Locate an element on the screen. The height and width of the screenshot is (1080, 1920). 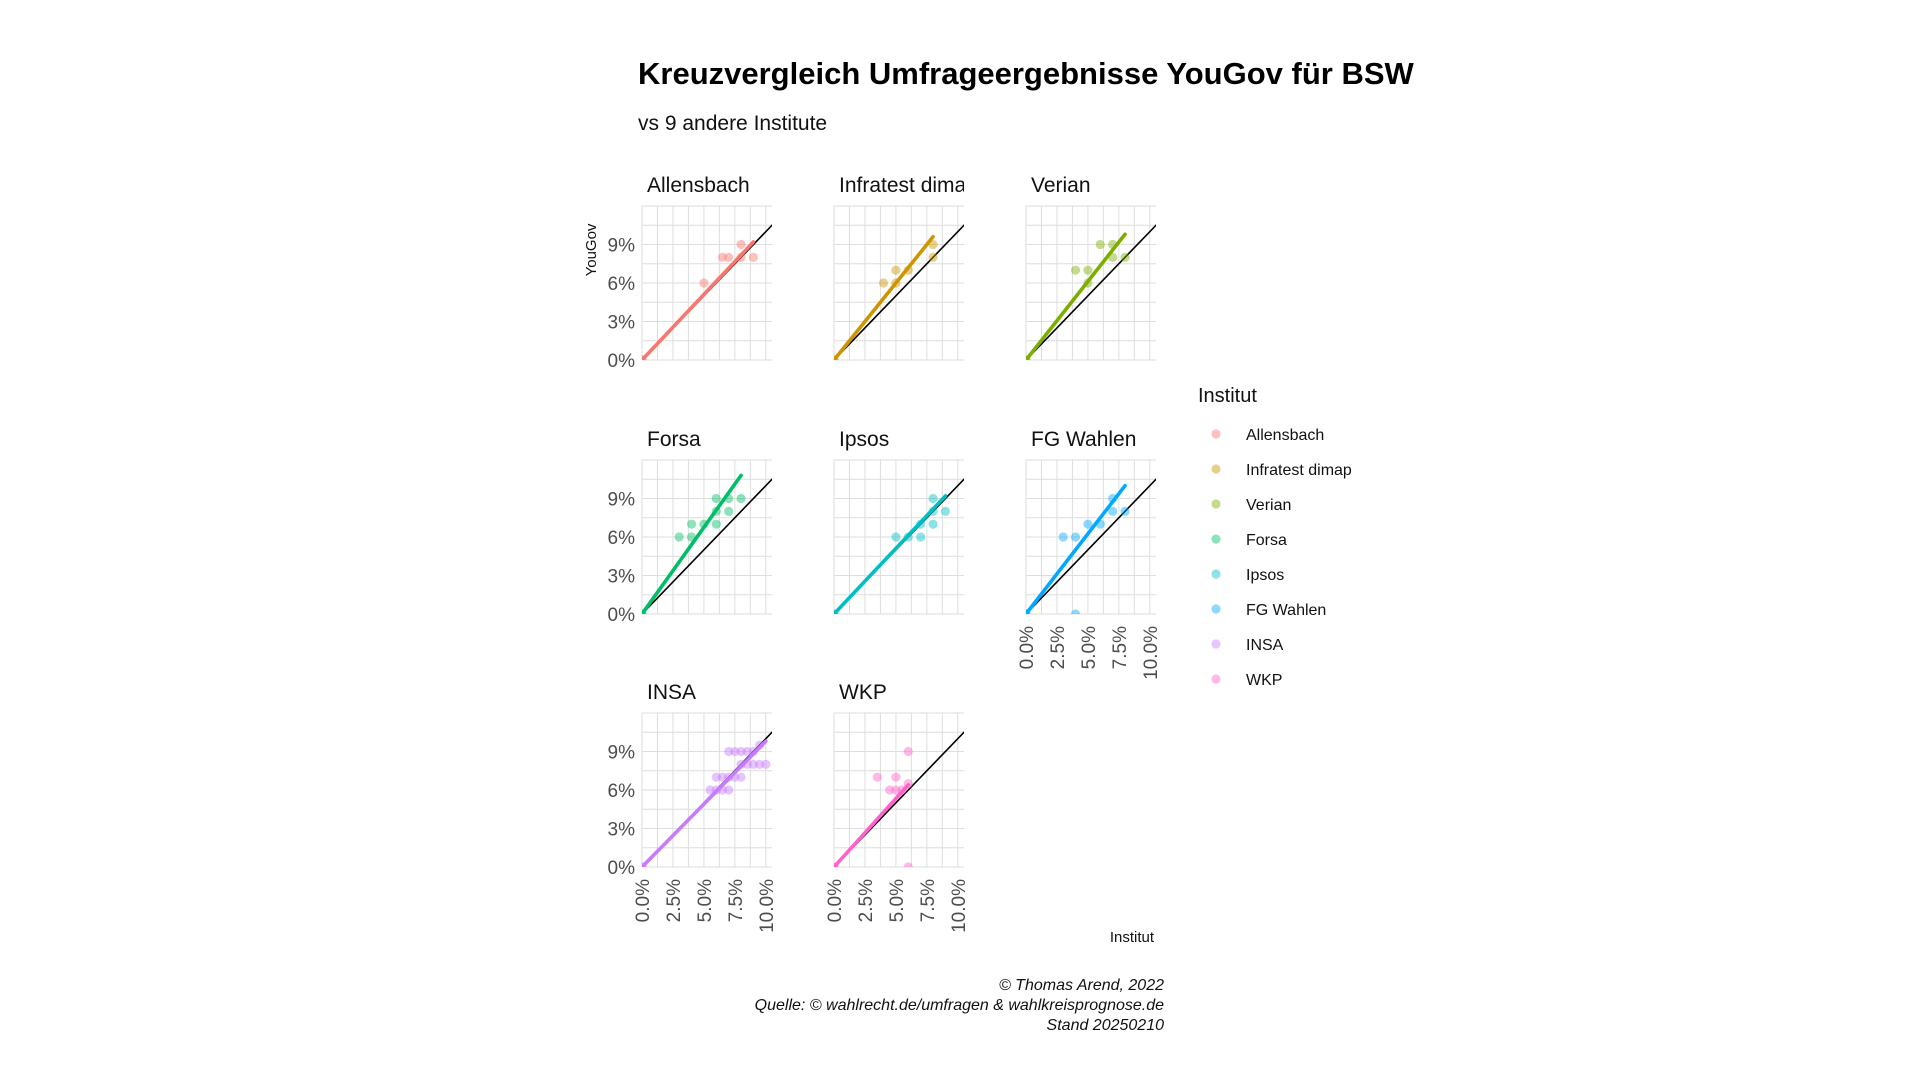
x-tick-label: 2.5% is located at coordinates (674, 900).